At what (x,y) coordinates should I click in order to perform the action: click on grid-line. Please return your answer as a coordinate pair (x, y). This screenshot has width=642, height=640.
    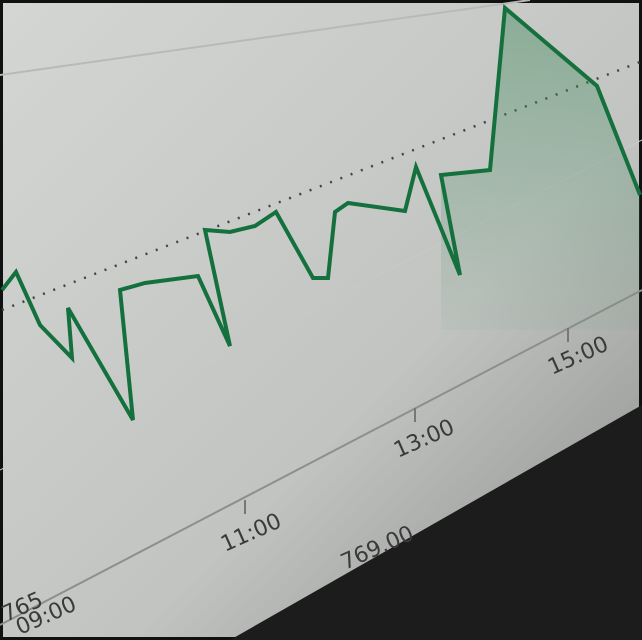
    Looking at the image, I should click on (265, 38).